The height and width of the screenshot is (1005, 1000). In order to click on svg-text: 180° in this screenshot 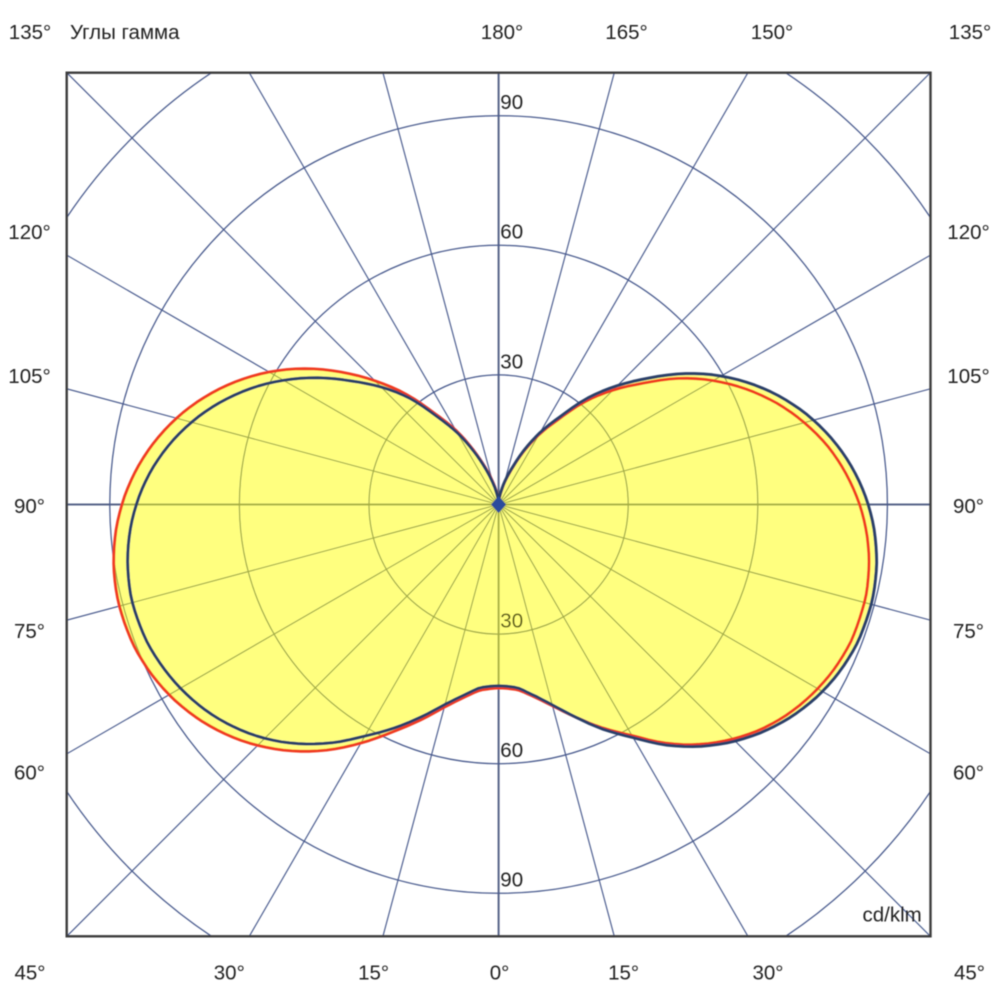, I will do `click(502, 32)`.